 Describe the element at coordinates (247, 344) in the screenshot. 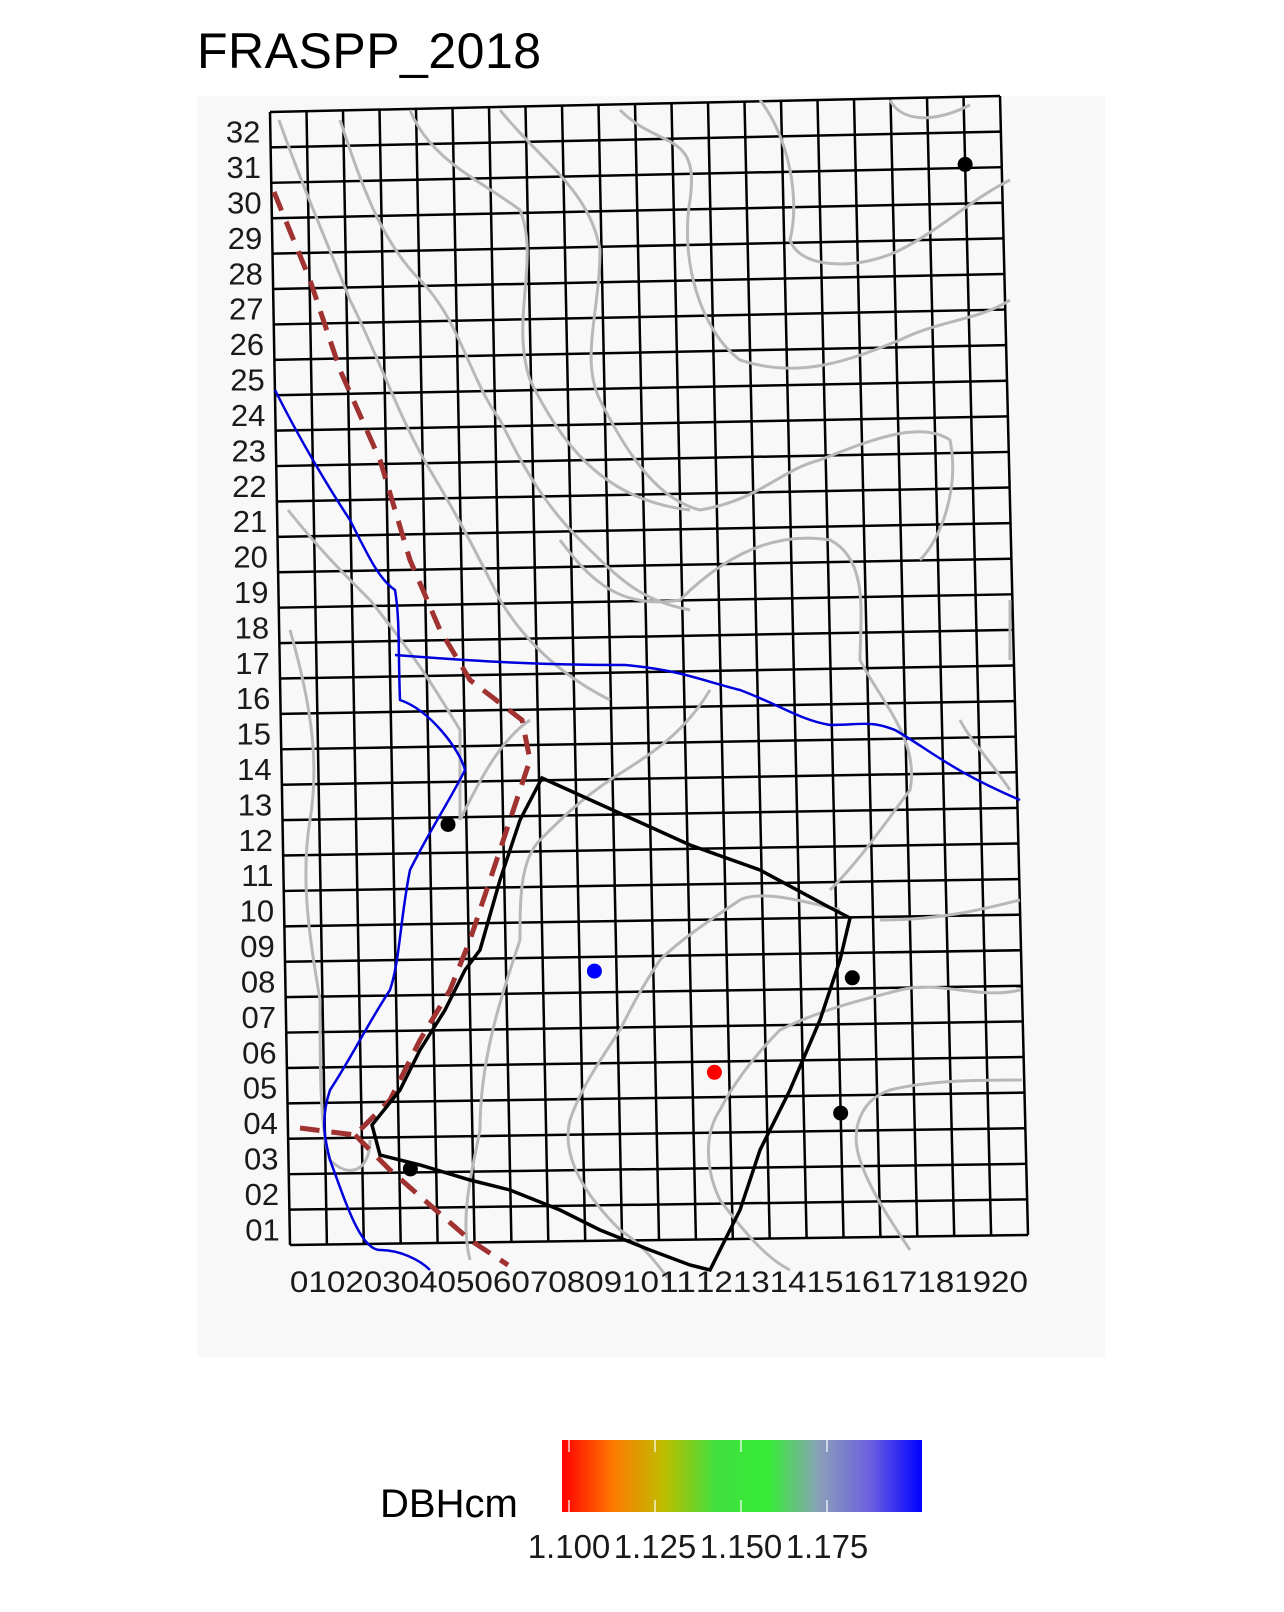

I see `y-tick-label: 26` at that location.